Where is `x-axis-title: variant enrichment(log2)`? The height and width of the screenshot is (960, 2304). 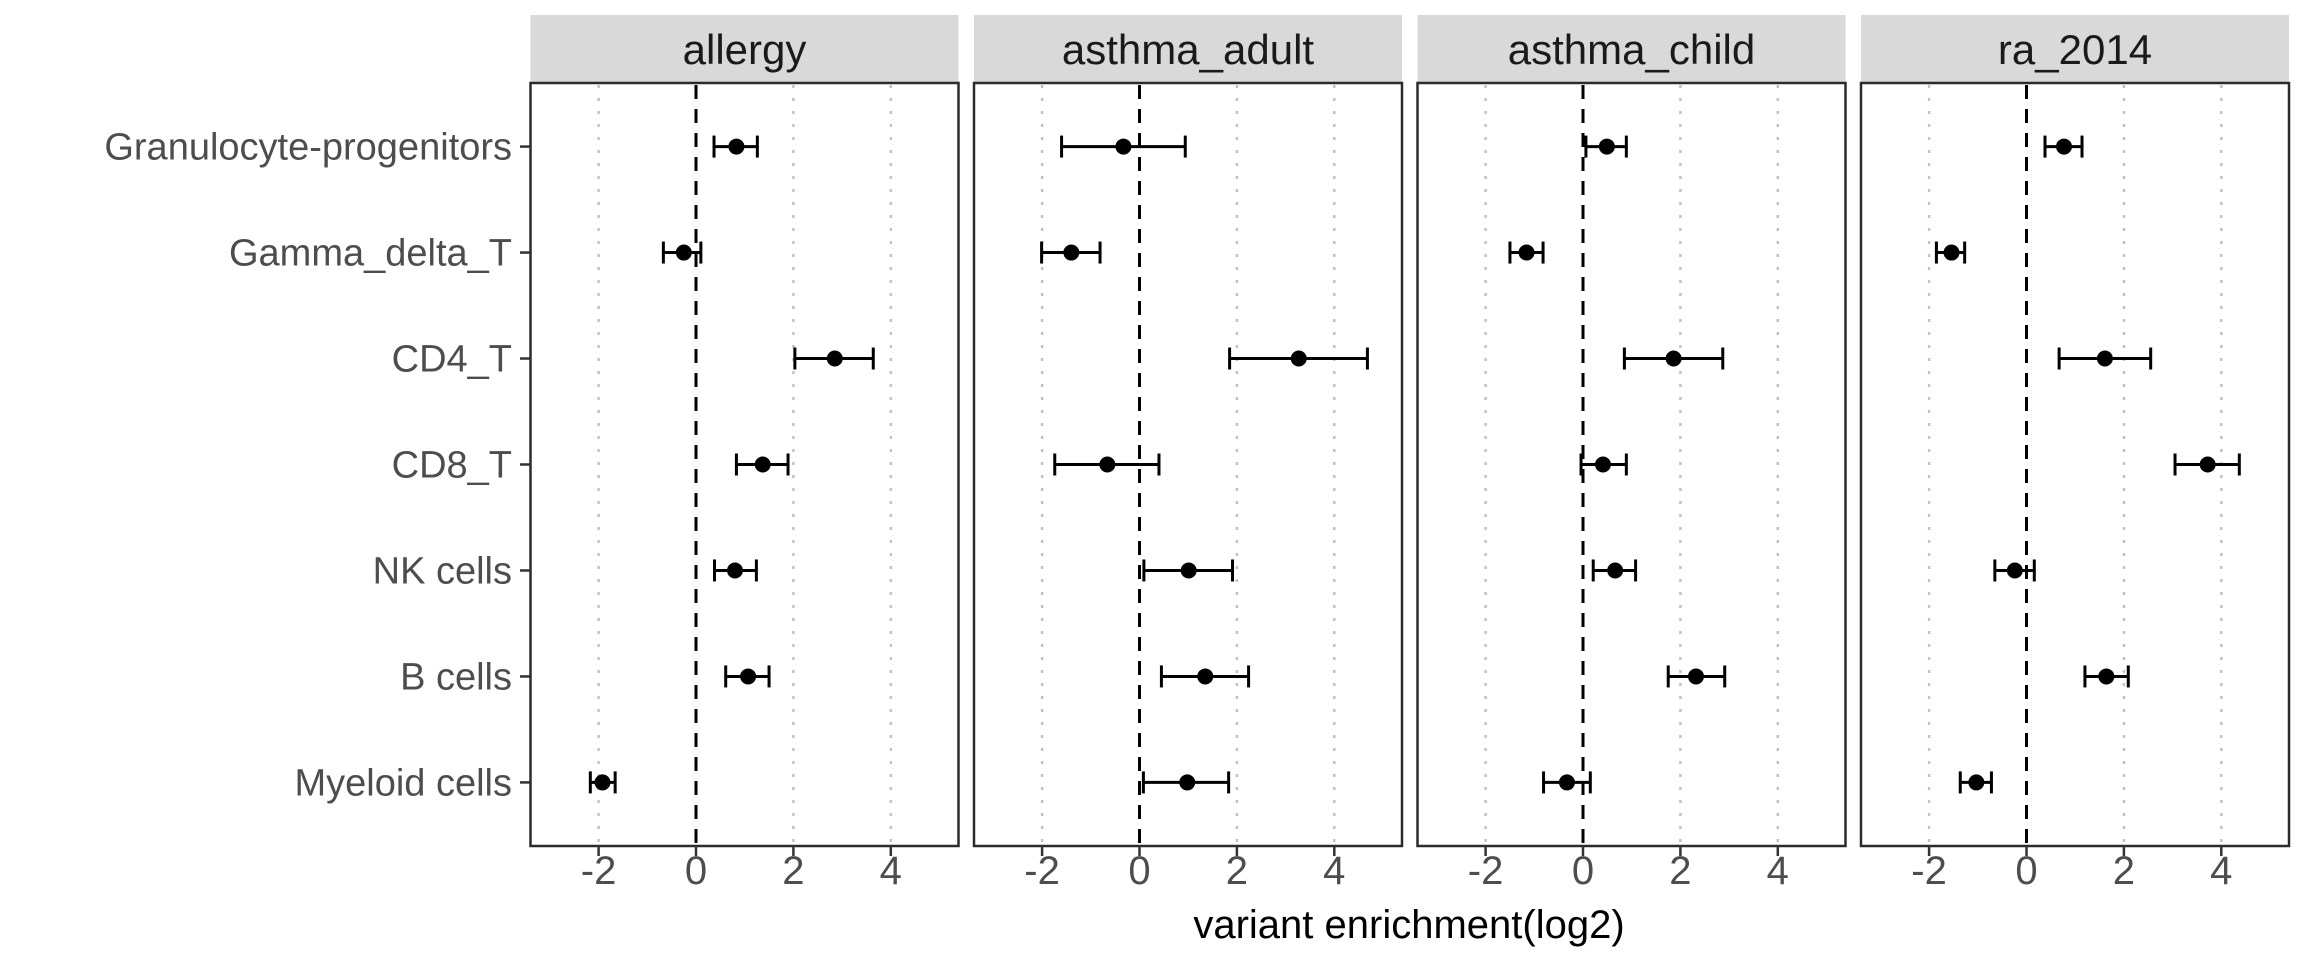
x-axis-title: variant enrichment(log2) is located at coordinates (1408, 925).